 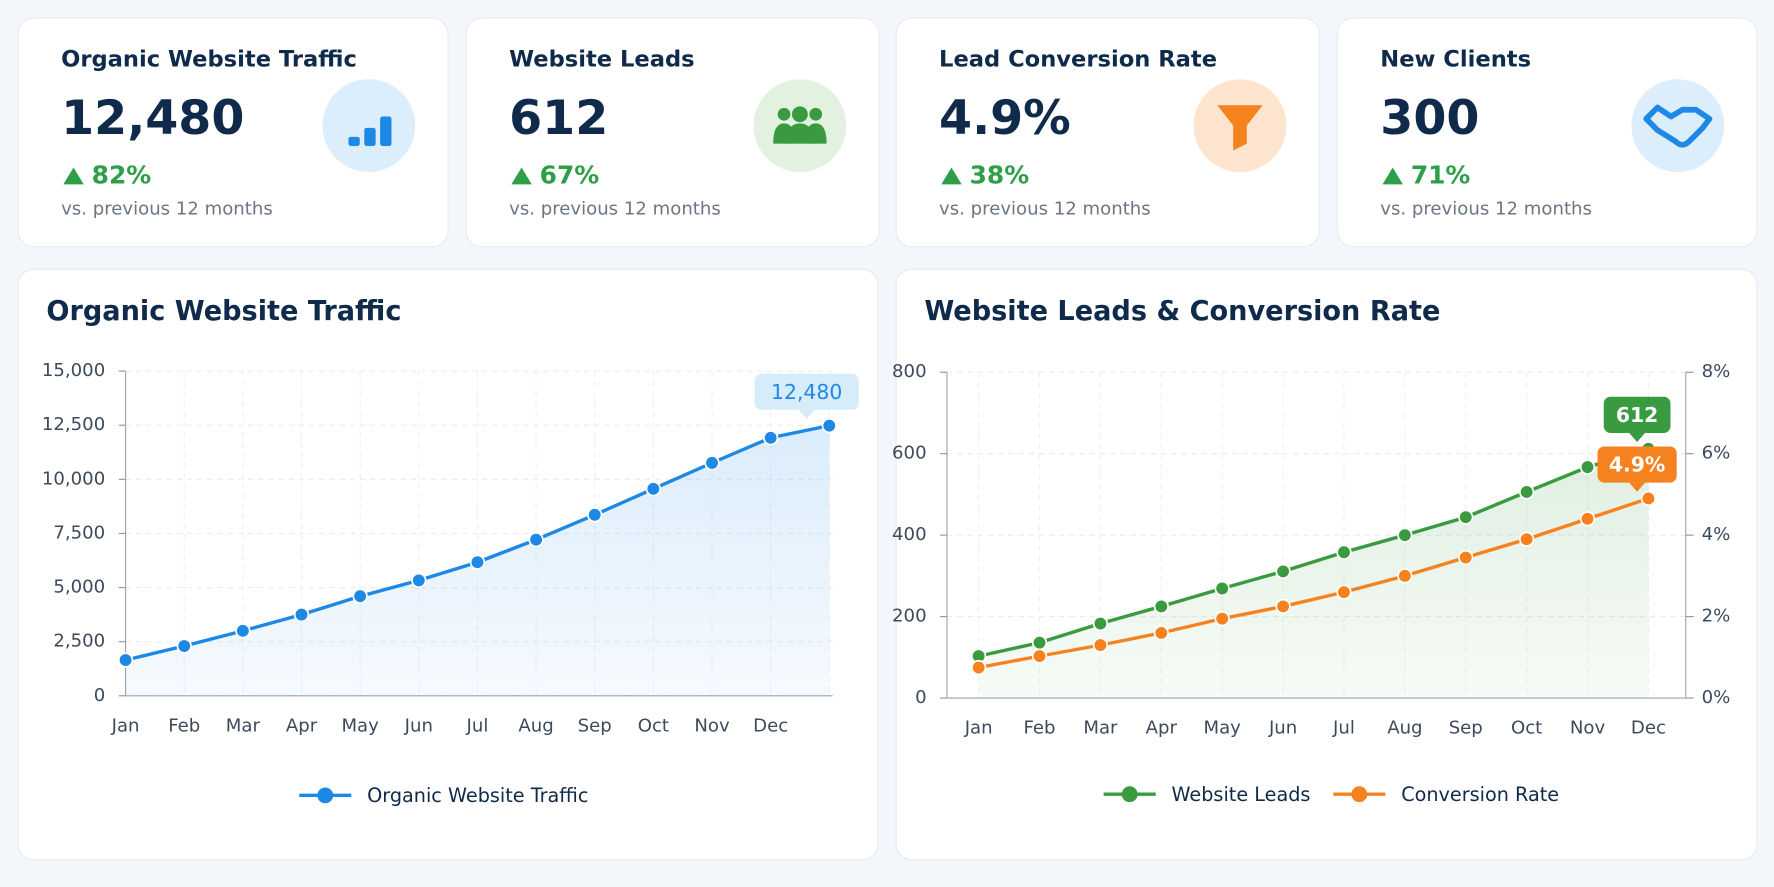 What do you see at coordinates (1129, 794) in the screenshot?
I see `legend-marker` at bounding box center [1129, 794].